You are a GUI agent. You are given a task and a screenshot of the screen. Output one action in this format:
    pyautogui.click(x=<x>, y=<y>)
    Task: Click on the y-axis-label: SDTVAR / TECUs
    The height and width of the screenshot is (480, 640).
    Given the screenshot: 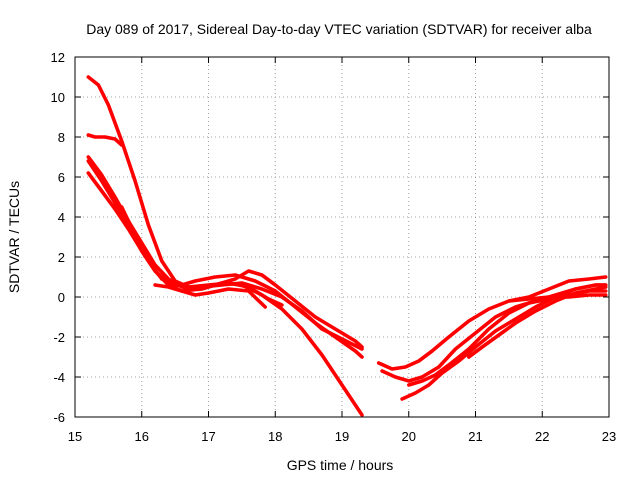 What is the action you would take?
    pyautogui.click(x=14, y=237)
    